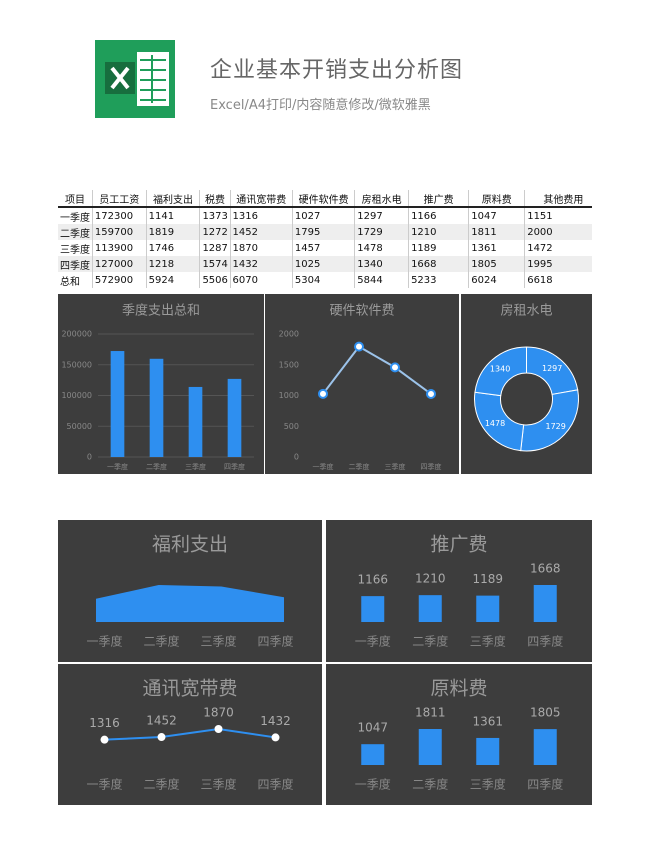 This screenshot has height=865, width=650. What do you see at coordinates (325, 199) in the screenshot?
I see `header-row: 项目员工工资福利支出税费通讯宽带费硬件软件费房租水电推广费原料费其他费用季度` at bounding box center [325, 199].